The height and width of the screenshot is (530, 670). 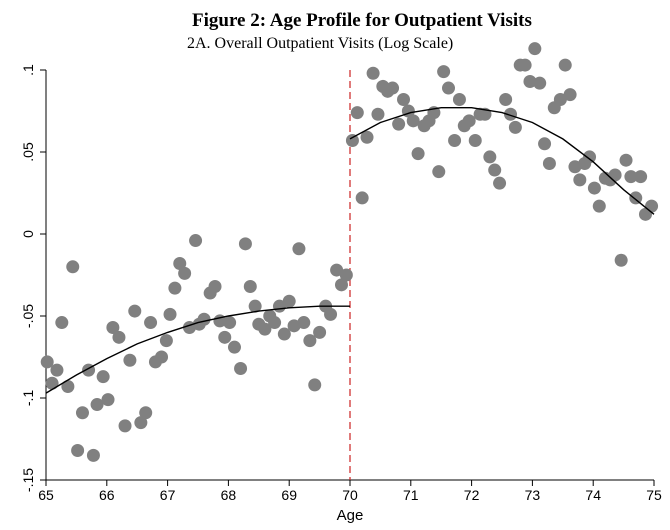 I want to click on x-tick-label: 75, so click(x=654, y=495).